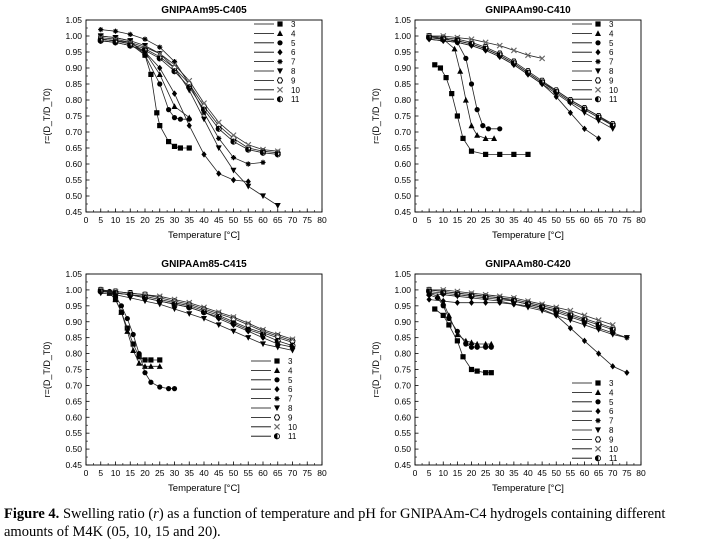  Describe the element at coordinates (402, 401) in the screenshot. I see `y-tick-label: 0.65` at that location.